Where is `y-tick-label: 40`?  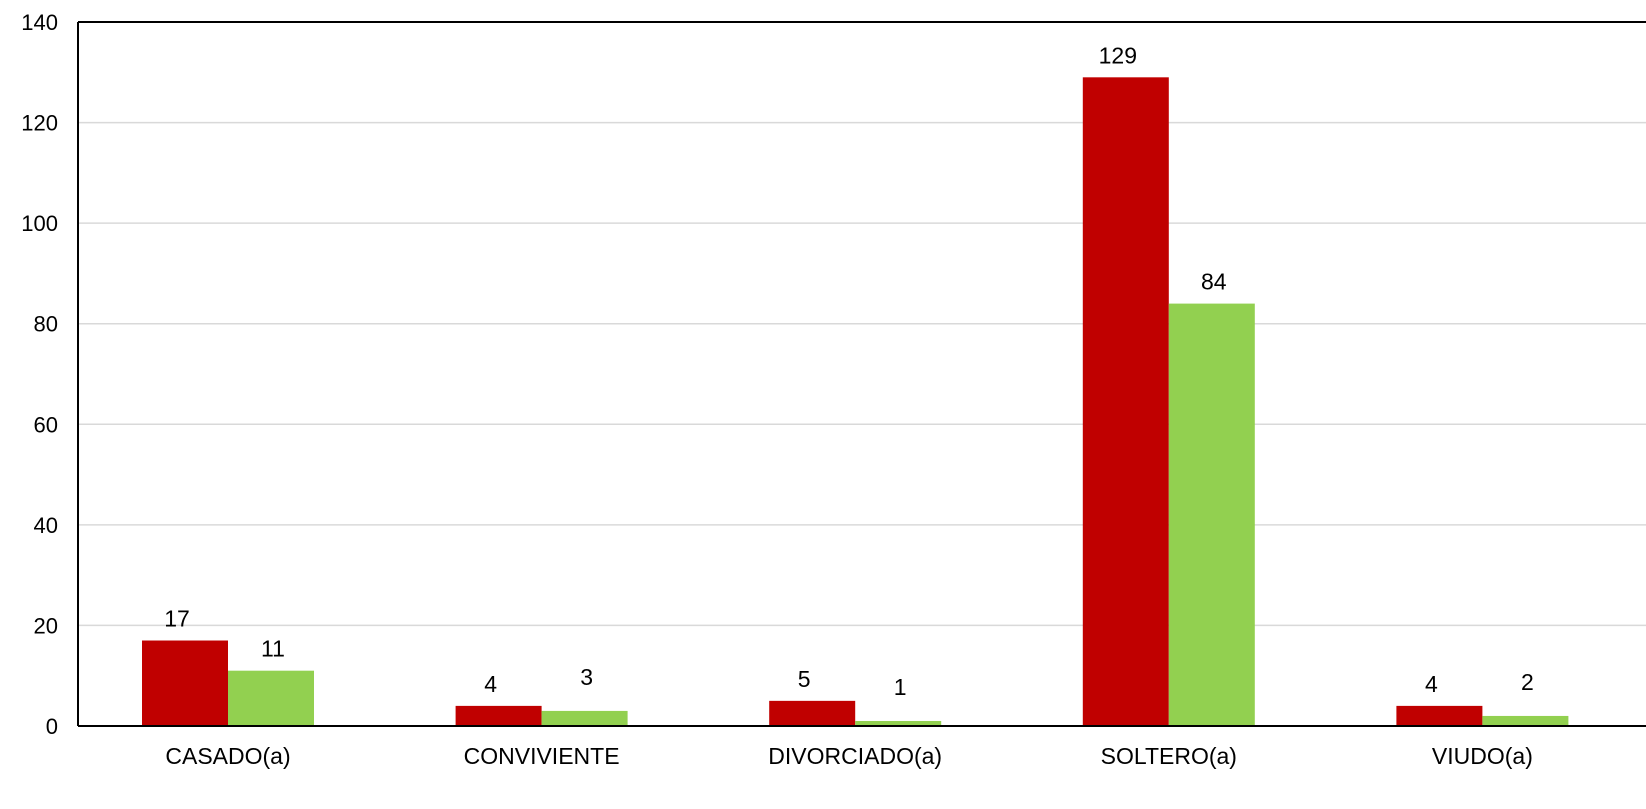
y-tick-label: 40 is located at coordinates (46, 525).